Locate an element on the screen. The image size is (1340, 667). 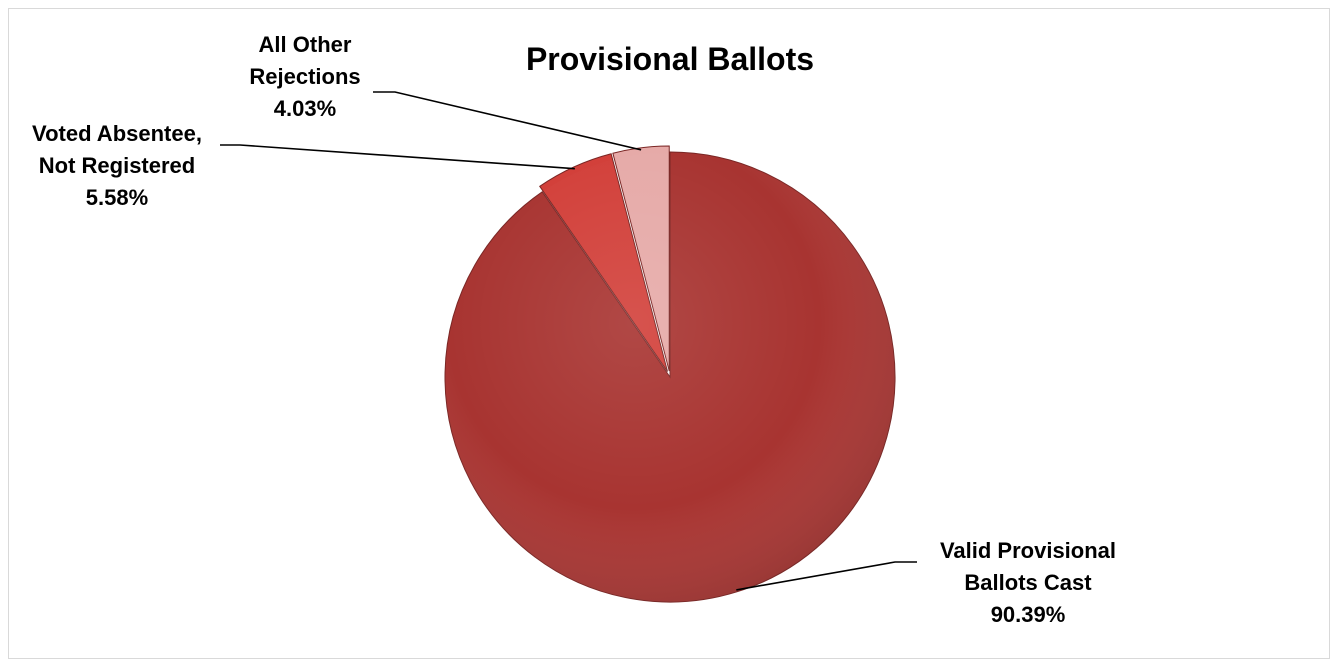
data-label-valid-provisional-ballots-cast: Valid Provisional Ballots Cast 90.39% is located at coordinates (1028, 582).